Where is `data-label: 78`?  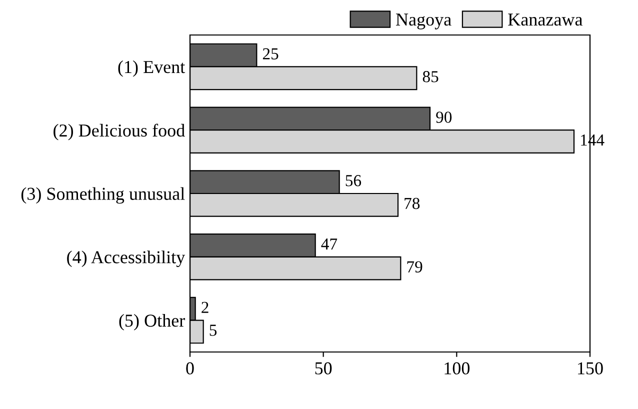
data-label: 78 is located at coordinates (412, 204).